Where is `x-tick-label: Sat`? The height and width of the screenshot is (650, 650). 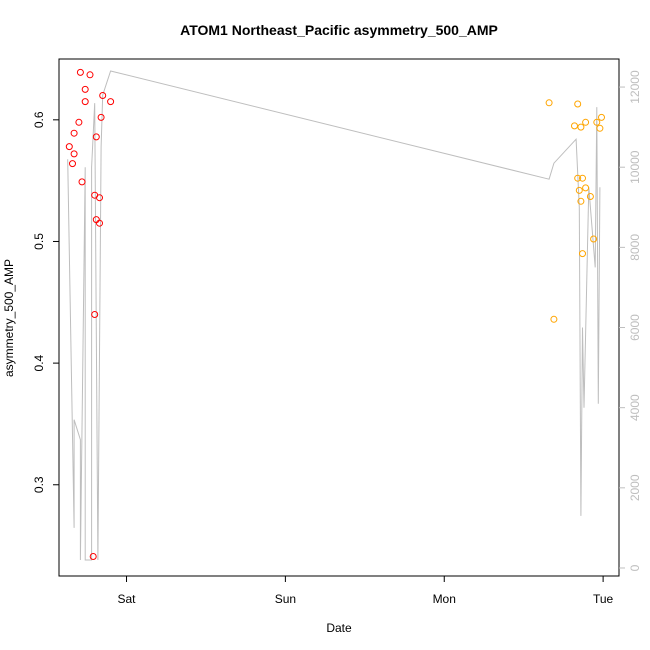 x-tick-label: Sat is located at coordinates (127, 599).